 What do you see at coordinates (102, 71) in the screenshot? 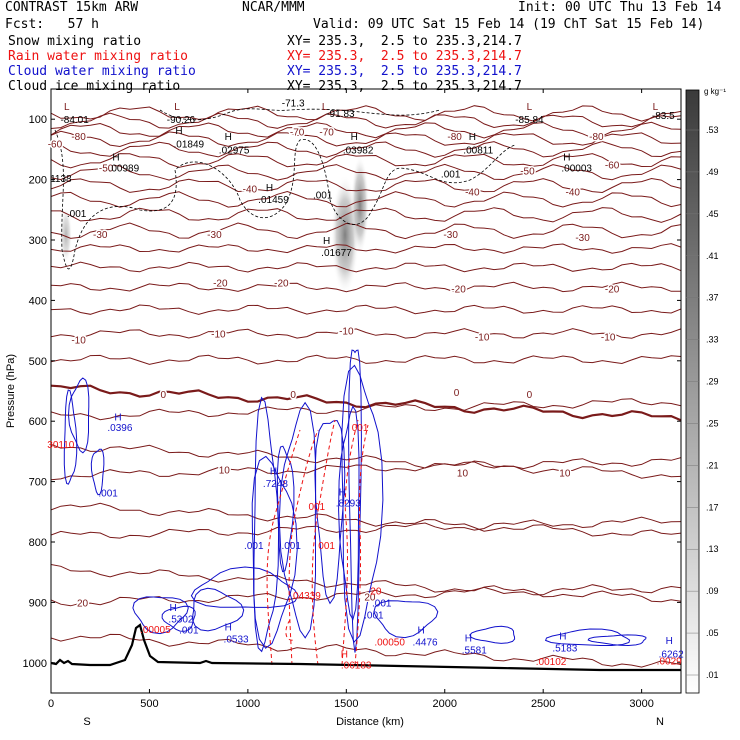
I see `legend-cloudwater-label: Cloud water mixing ratio` at bounding box center [102, 71].